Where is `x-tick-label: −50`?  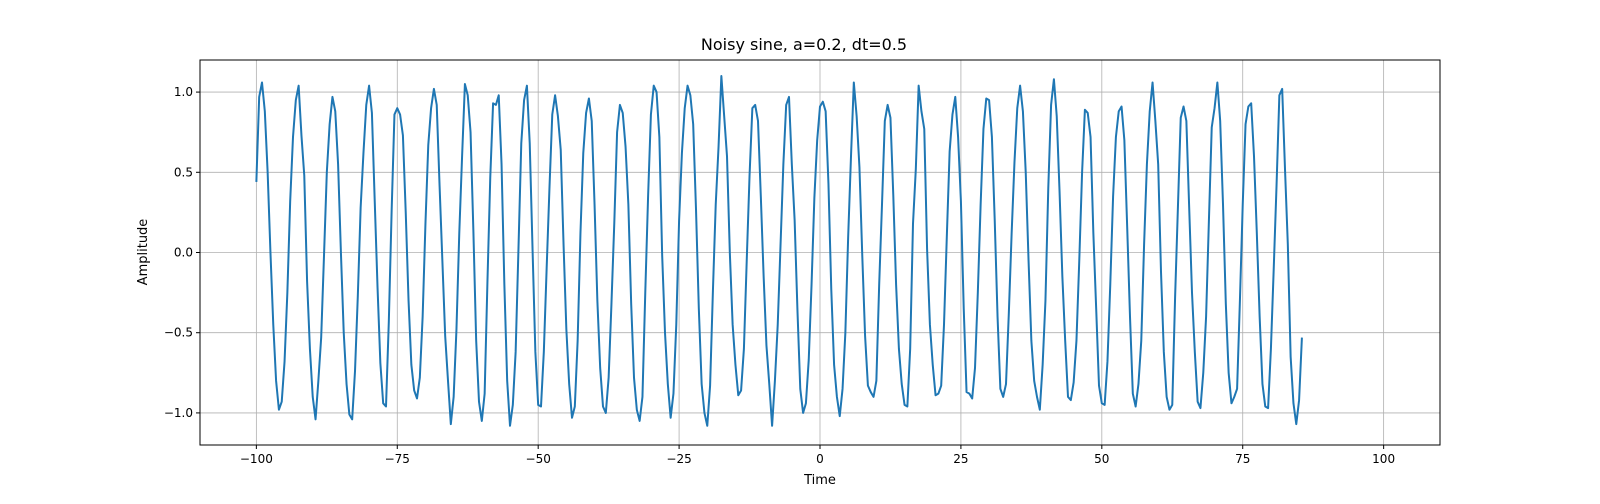 x-tick-label: −50 is located at coordinates (538, 459).